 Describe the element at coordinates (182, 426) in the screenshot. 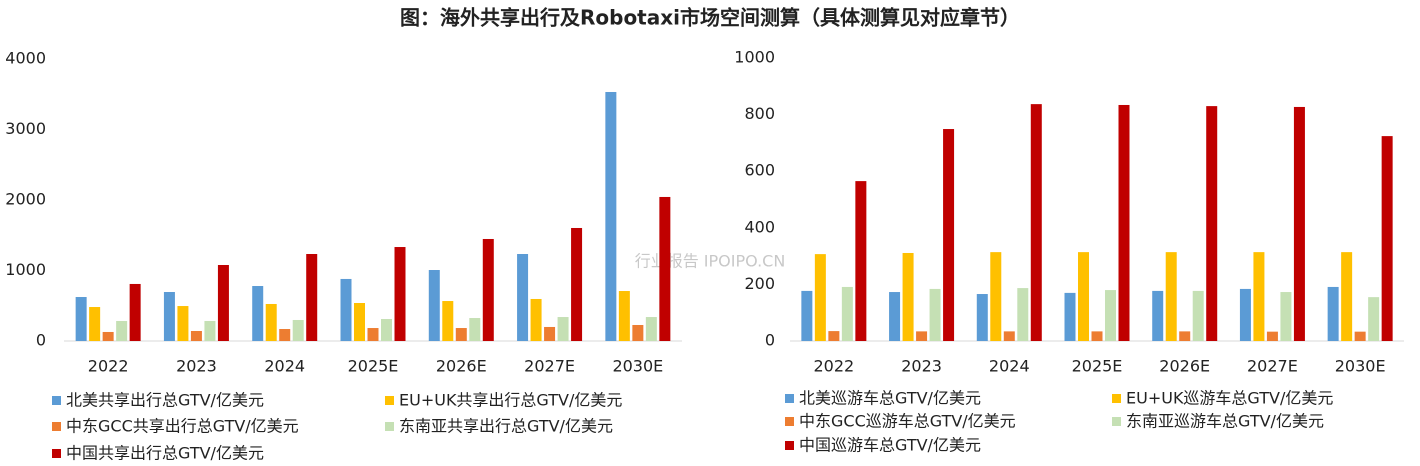

I see `legend-label: 中东GCC共享出行总GTV/亿美元` at that location.